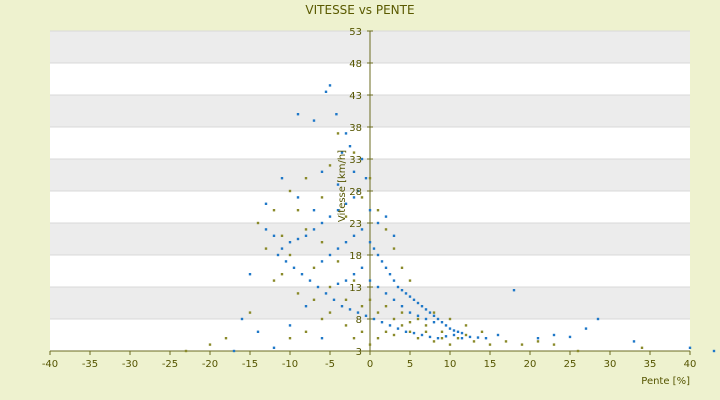 The image size is (720, 400). Describe the element at coordinates (359, 352) in the screenshot. I see `y-tick-label: 3` at that location.